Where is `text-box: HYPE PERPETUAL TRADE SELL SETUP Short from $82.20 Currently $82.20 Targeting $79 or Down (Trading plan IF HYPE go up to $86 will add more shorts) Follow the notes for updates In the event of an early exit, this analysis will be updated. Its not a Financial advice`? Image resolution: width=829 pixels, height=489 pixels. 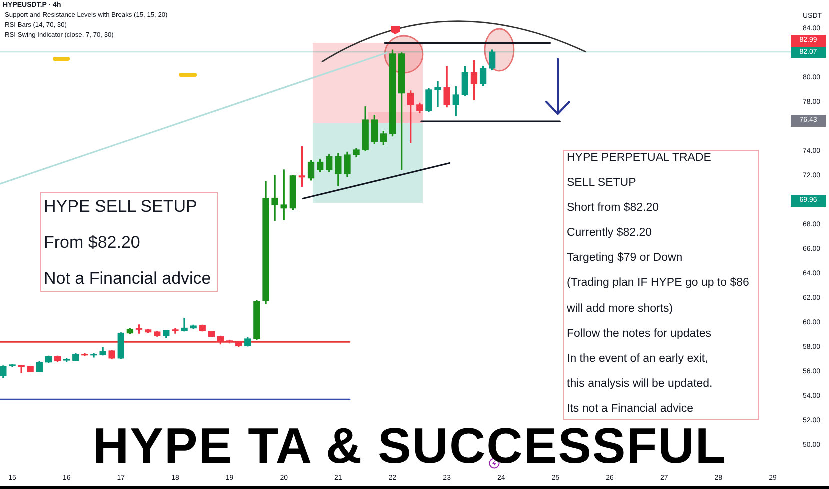 text-box: HYPE PERPETUAL TRADE SELL SETUP Short from $82.20 Currently $82.20 Targeting $79 or Down (Trading plan IF HYPE go up to $86 will add more shorts) Follow the notes for updates In the event of an early exit, this analysis will be updated. Its not a Financial advice is located at coordinates (661, 285).